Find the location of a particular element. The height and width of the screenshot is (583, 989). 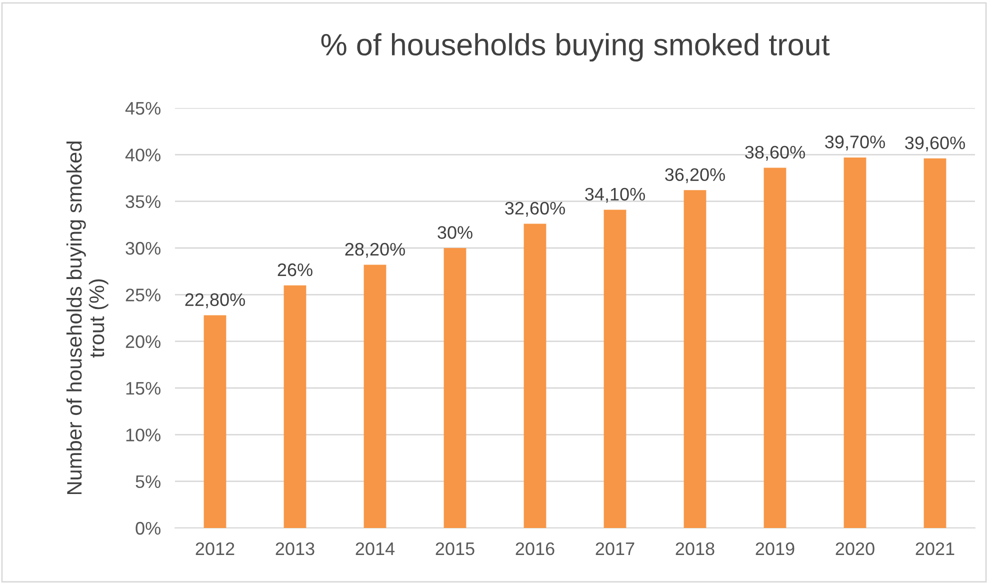

y-axis-title: Number of households buying smoked trout (%) is located at coordinates (87, 318).